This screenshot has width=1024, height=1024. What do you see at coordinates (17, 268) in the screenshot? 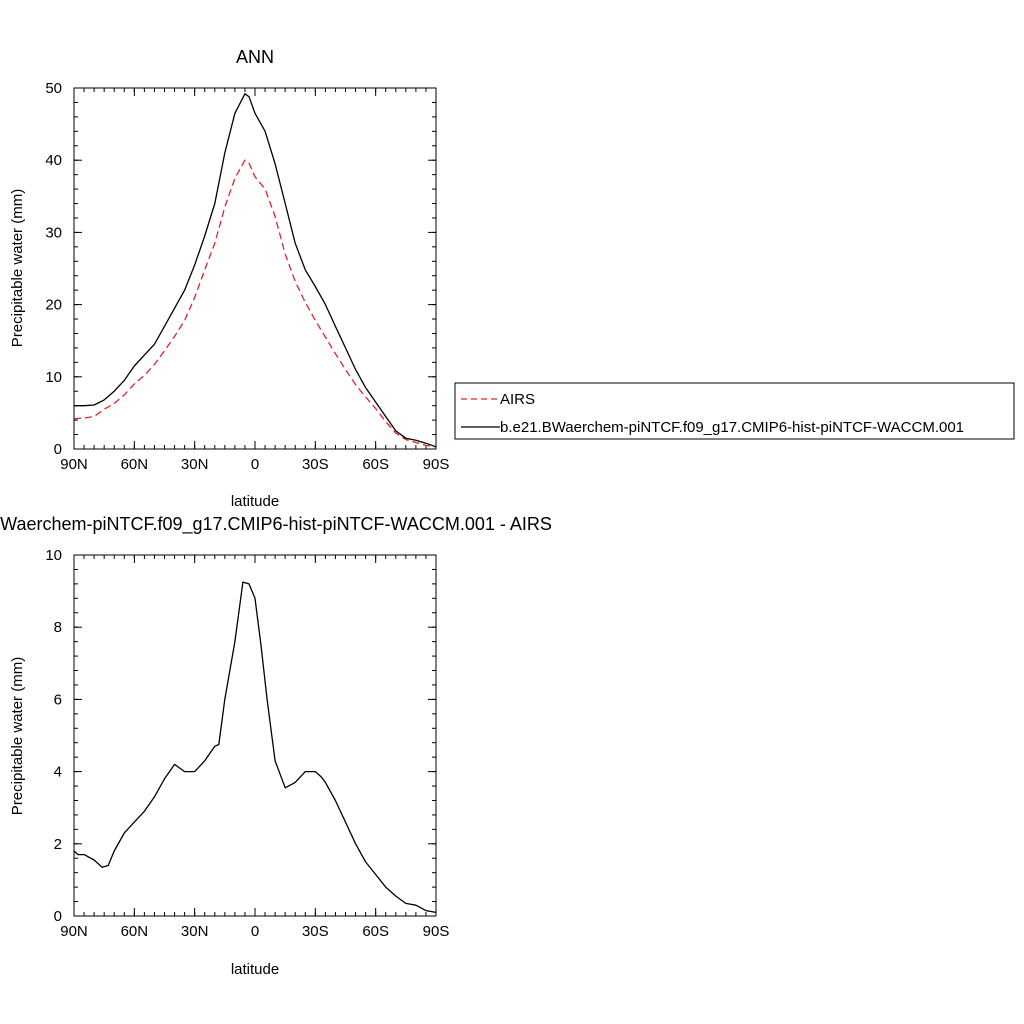
I see `panel1-ylabel: Precipitable water (mm)` at bounding box center [17, 268].